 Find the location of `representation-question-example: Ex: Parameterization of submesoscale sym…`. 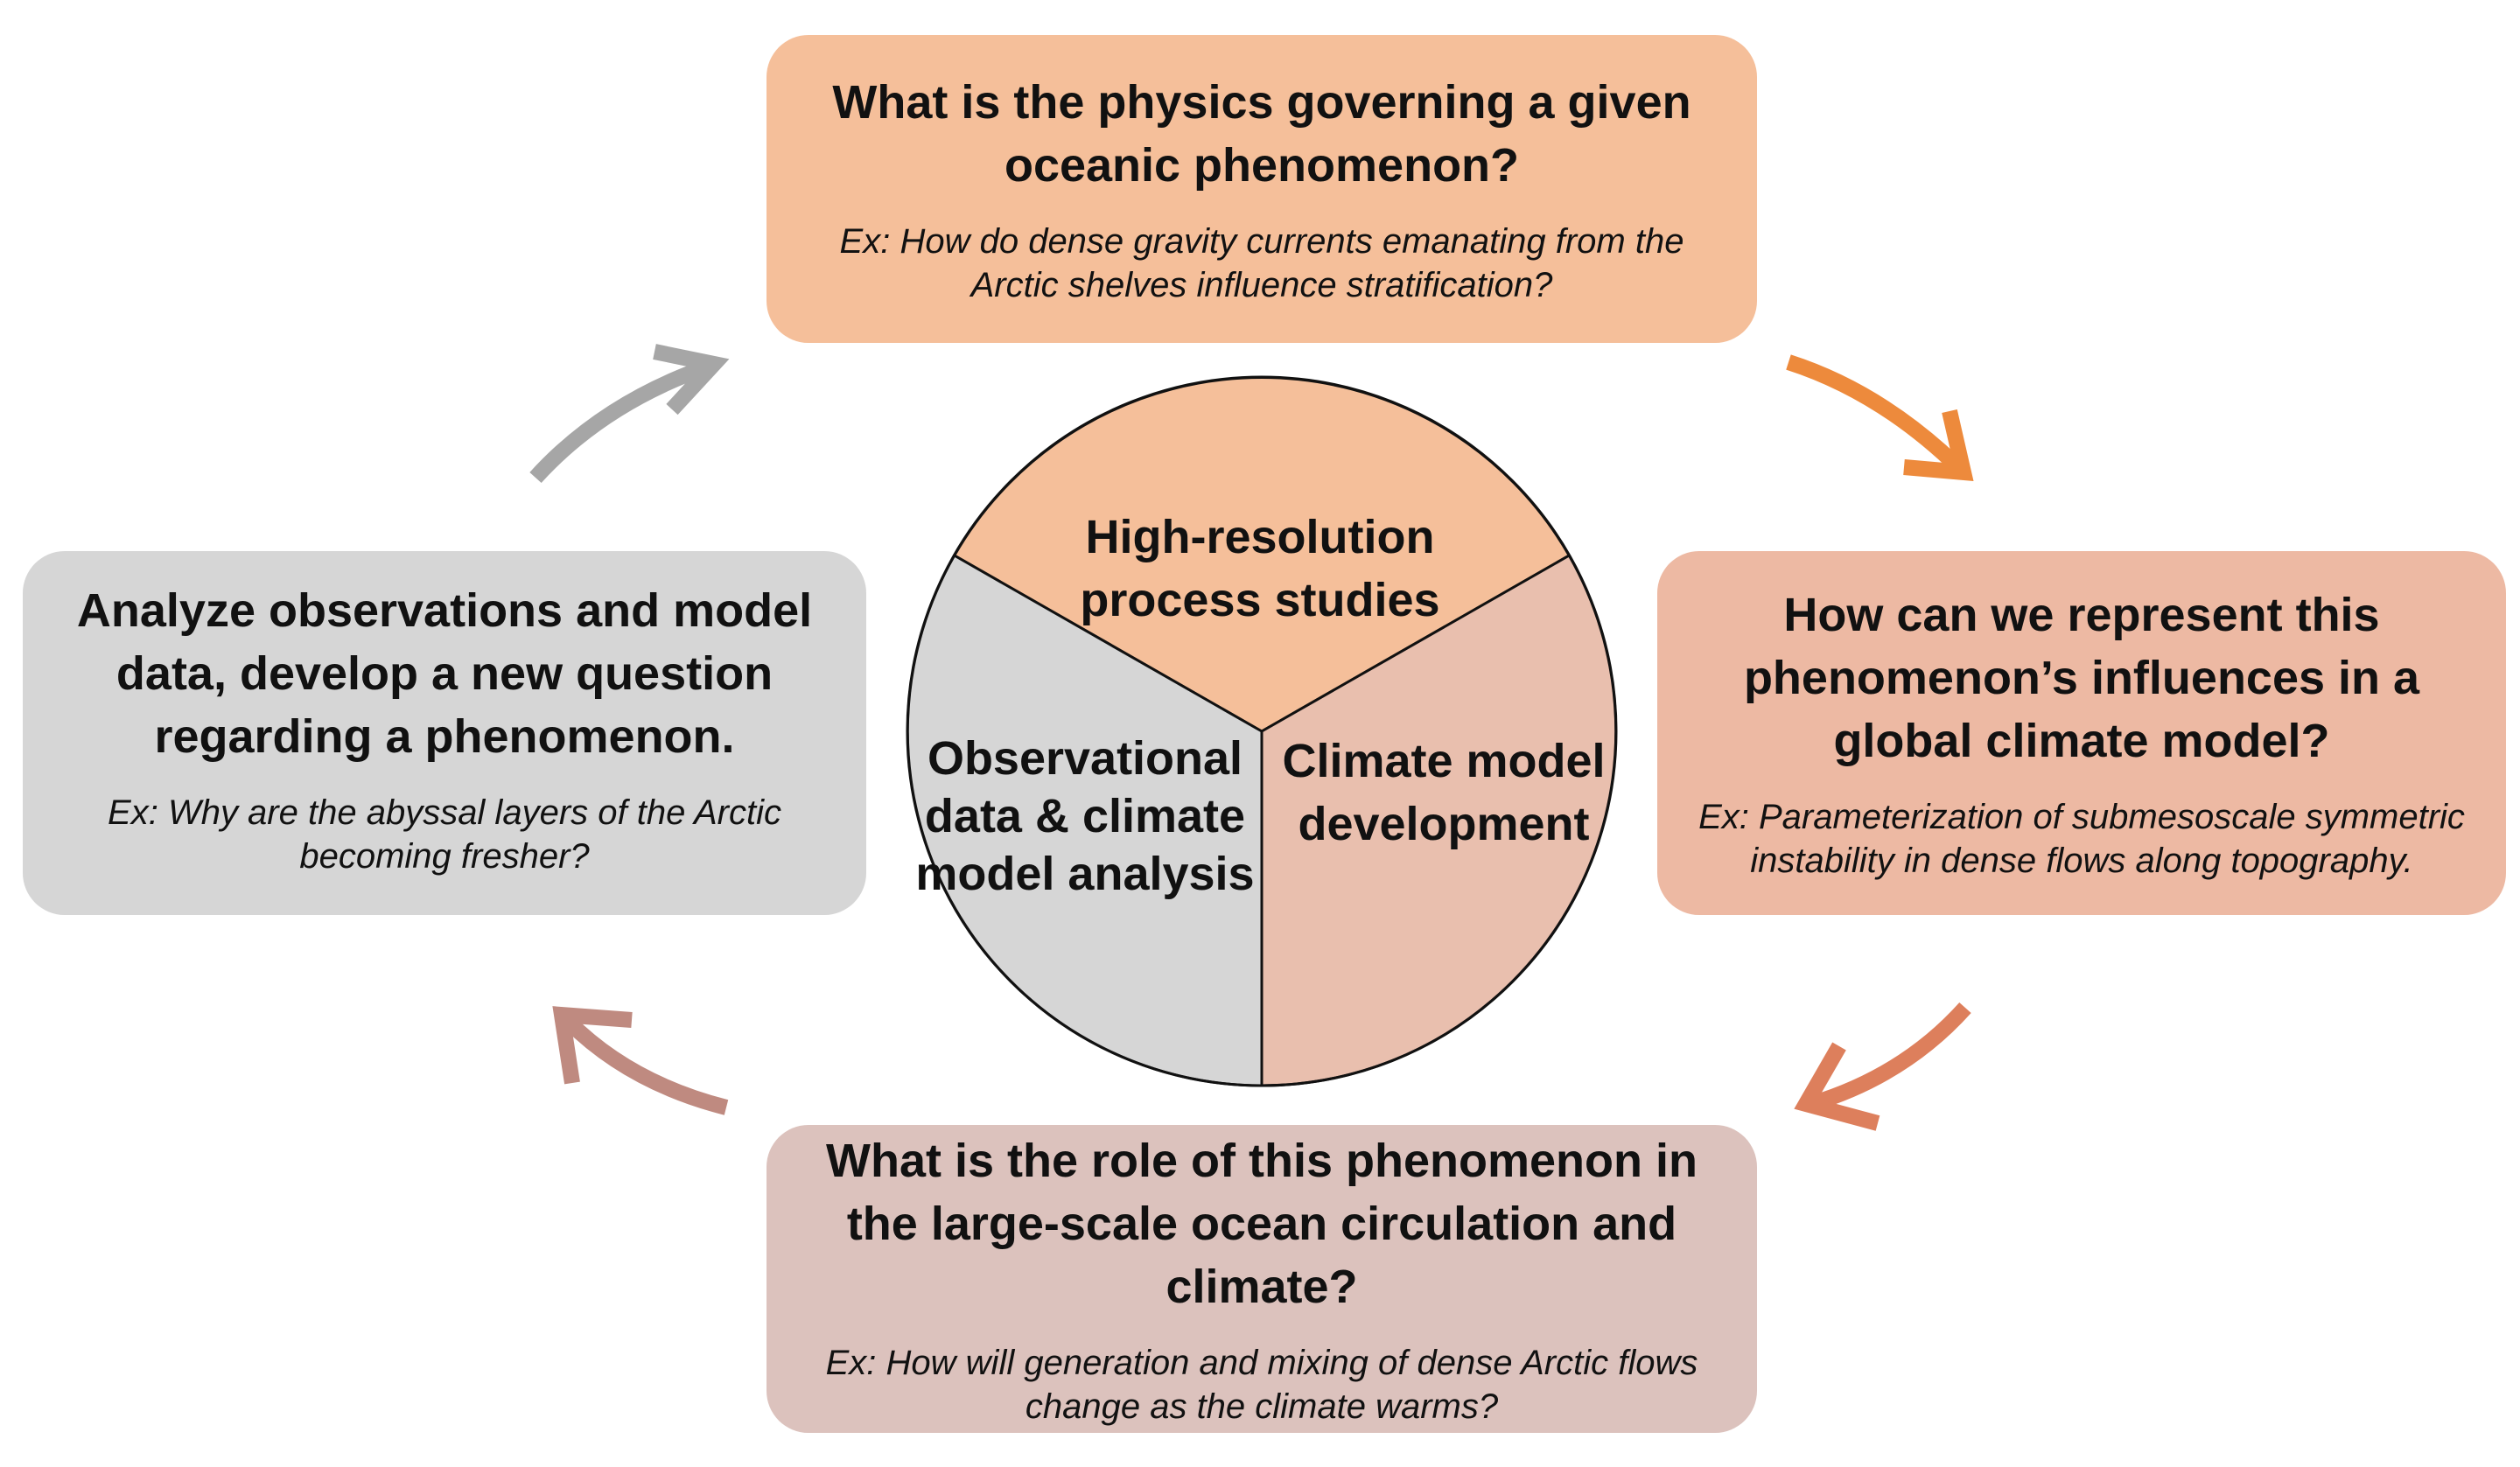

representation-question-example: Ex: Parameterization of submesoscale sym… is located at coordinates (2081, 839).